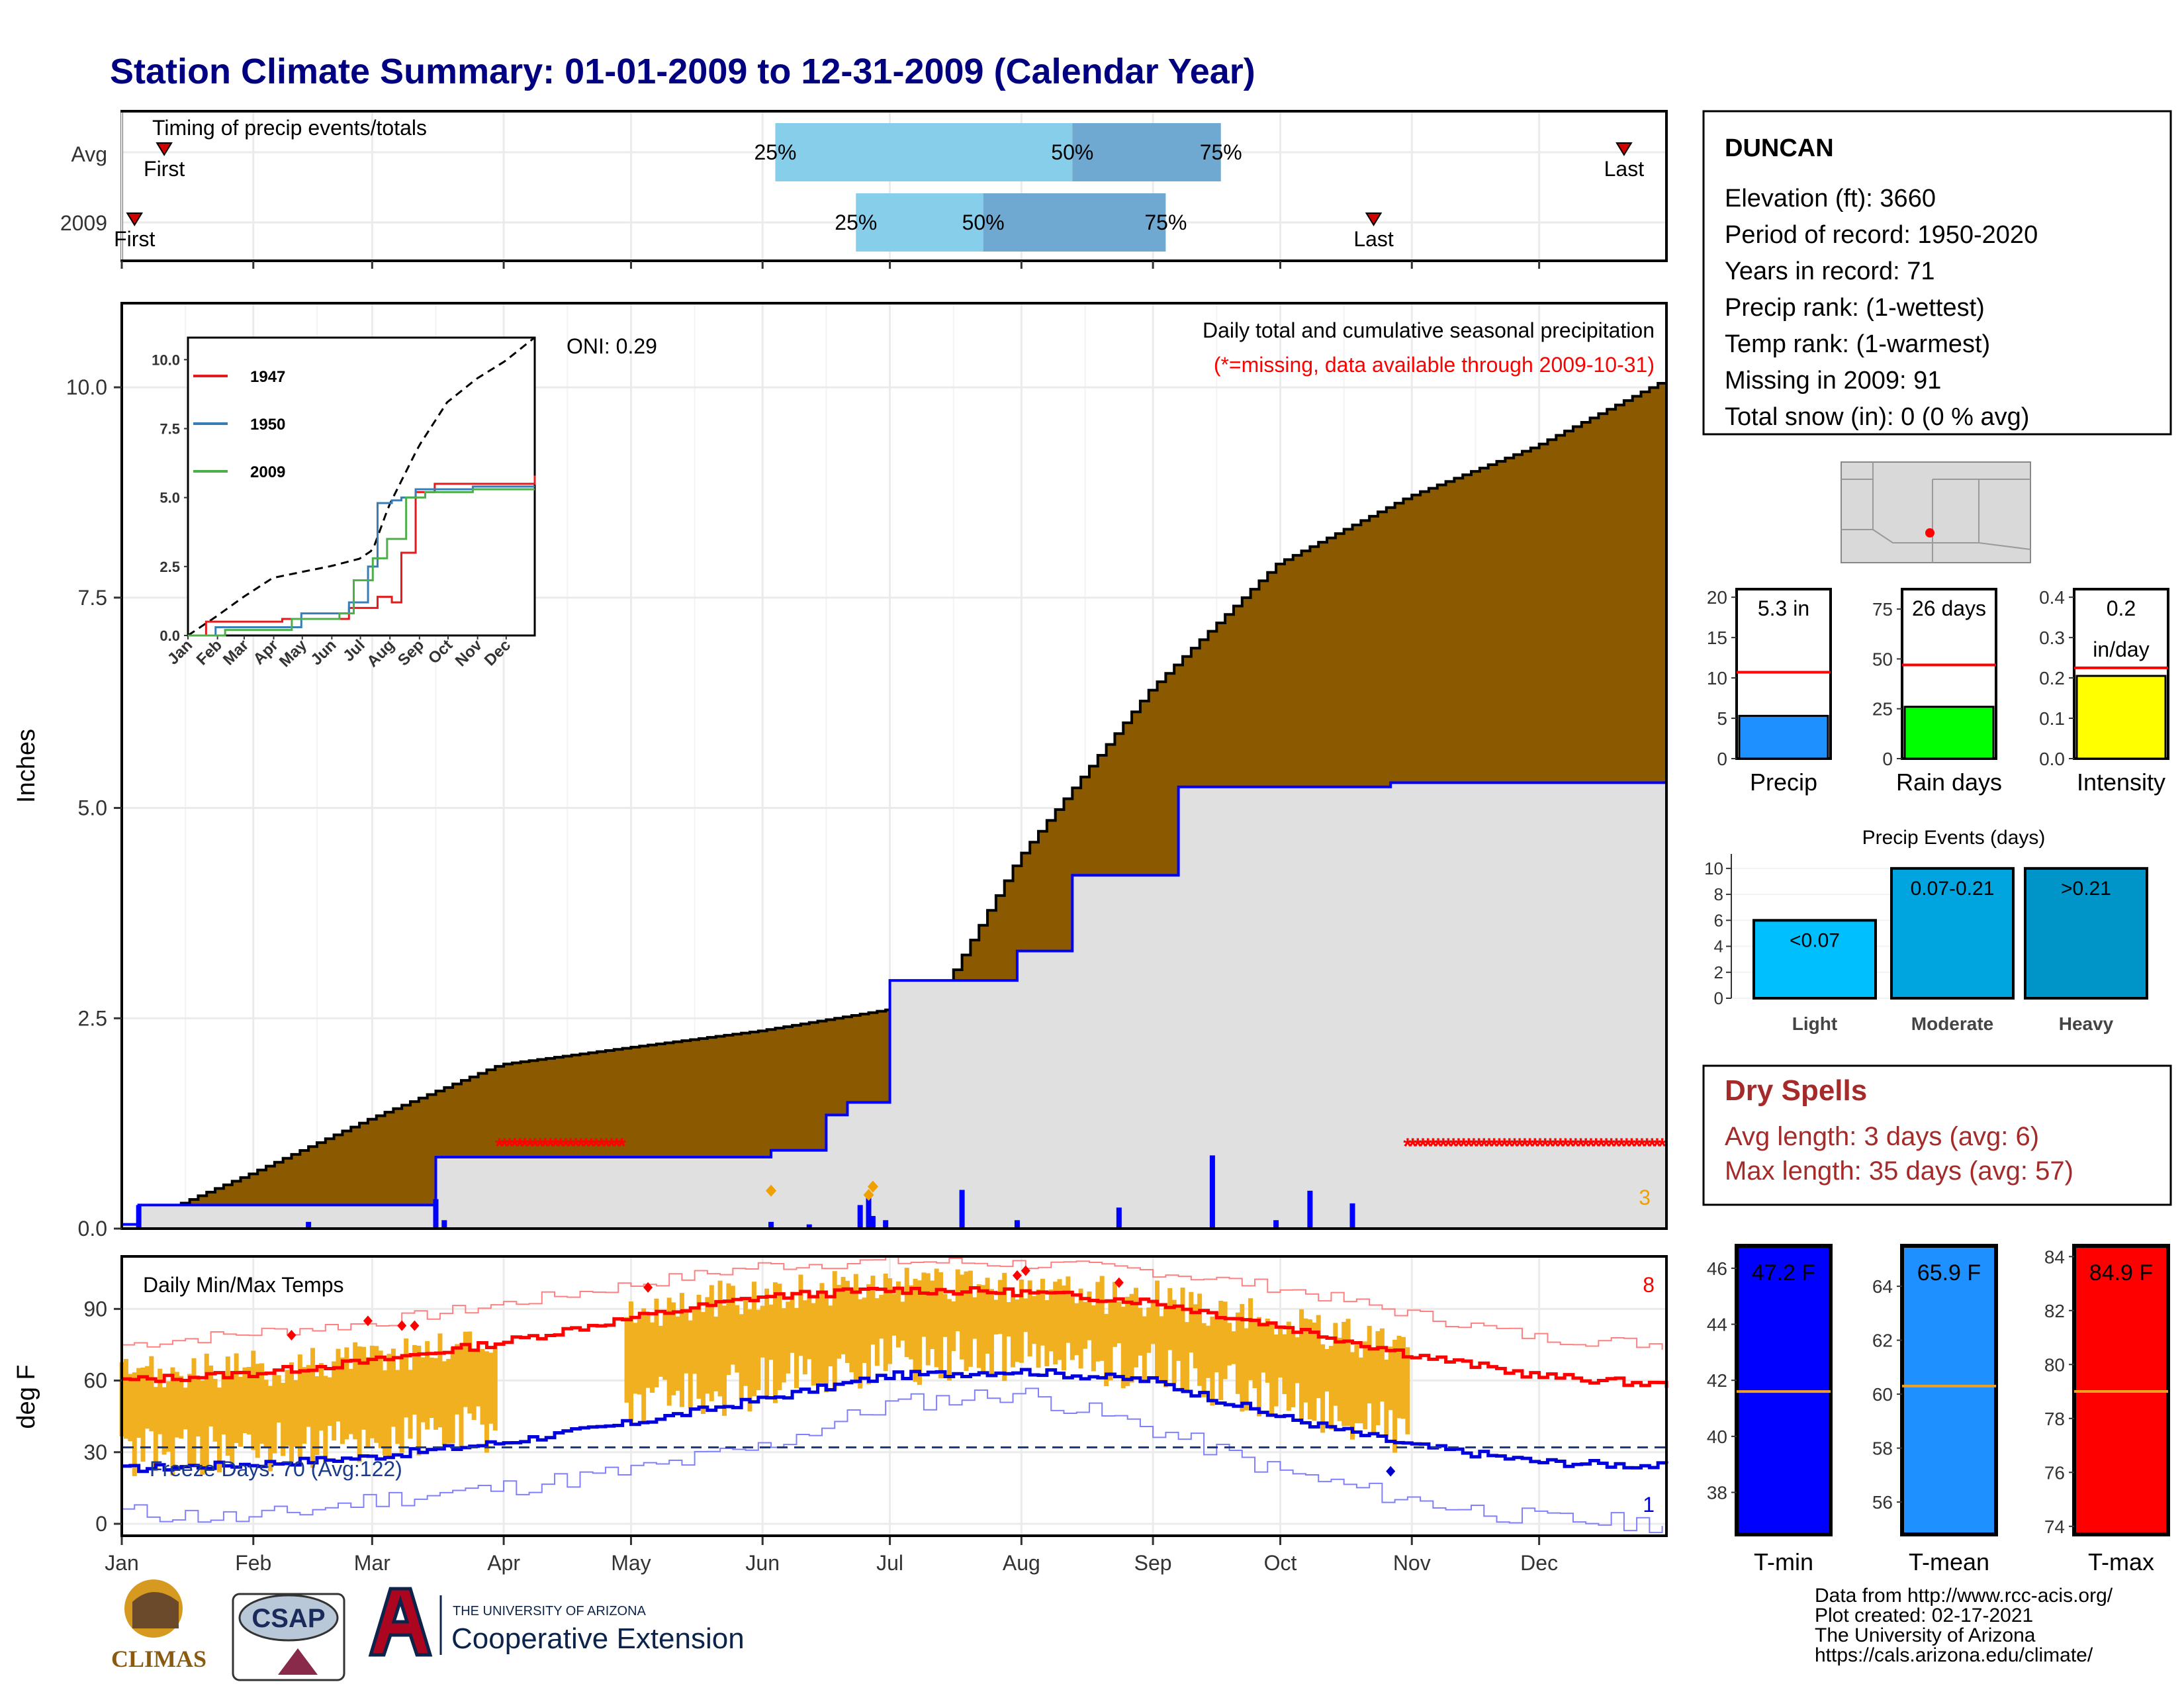 The height and width of the screenshot is (1688, 2184). I want to click on precip-y-label: Inches, so click(26, 766).